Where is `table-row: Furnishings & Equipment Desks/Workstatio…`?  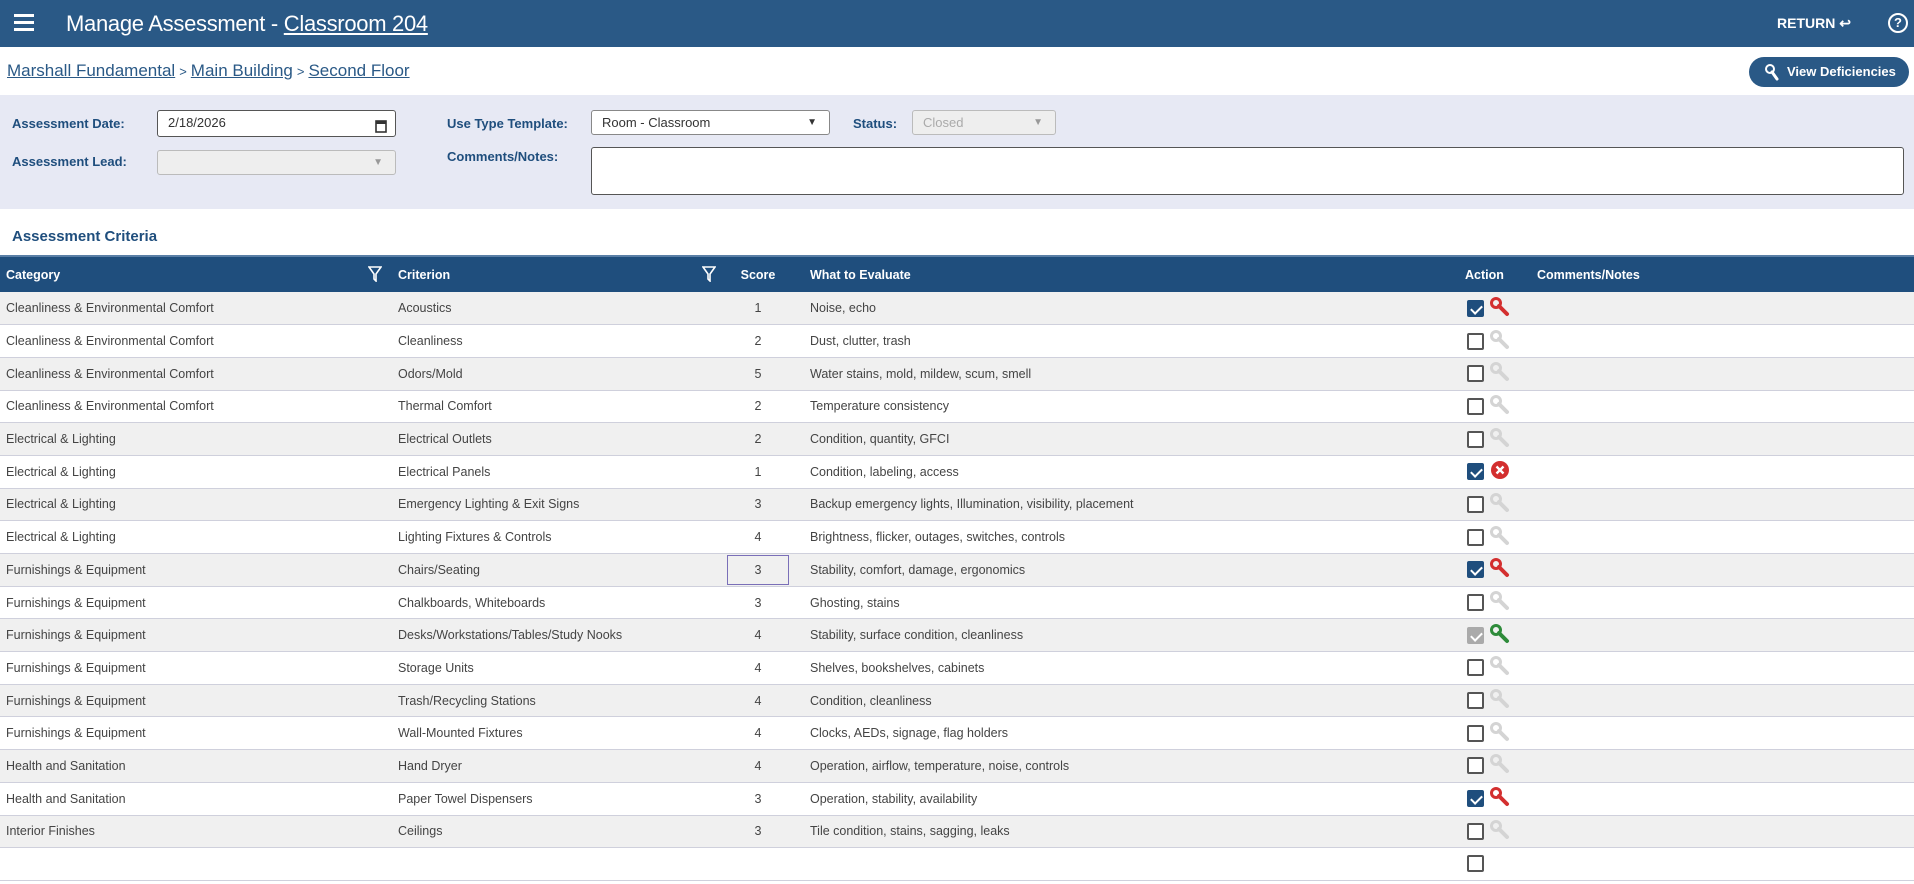
table-row: Furnishings & Equipment Desks/Workstatio… is located at coordinates (957, 635).